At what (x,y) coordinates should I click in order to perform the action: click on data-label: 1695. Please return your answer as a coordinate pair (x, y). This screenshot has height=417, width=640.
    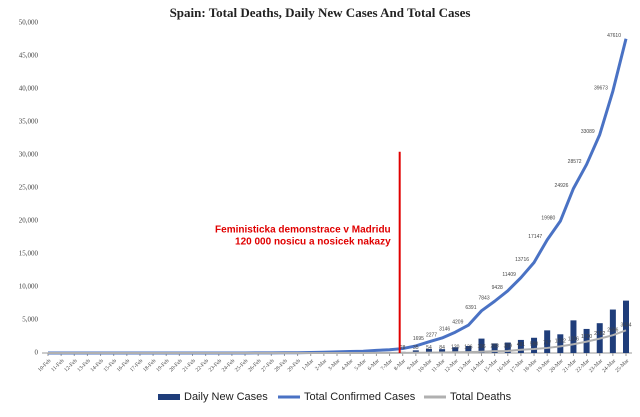
    Looking at the image, I should click on (418, 339).